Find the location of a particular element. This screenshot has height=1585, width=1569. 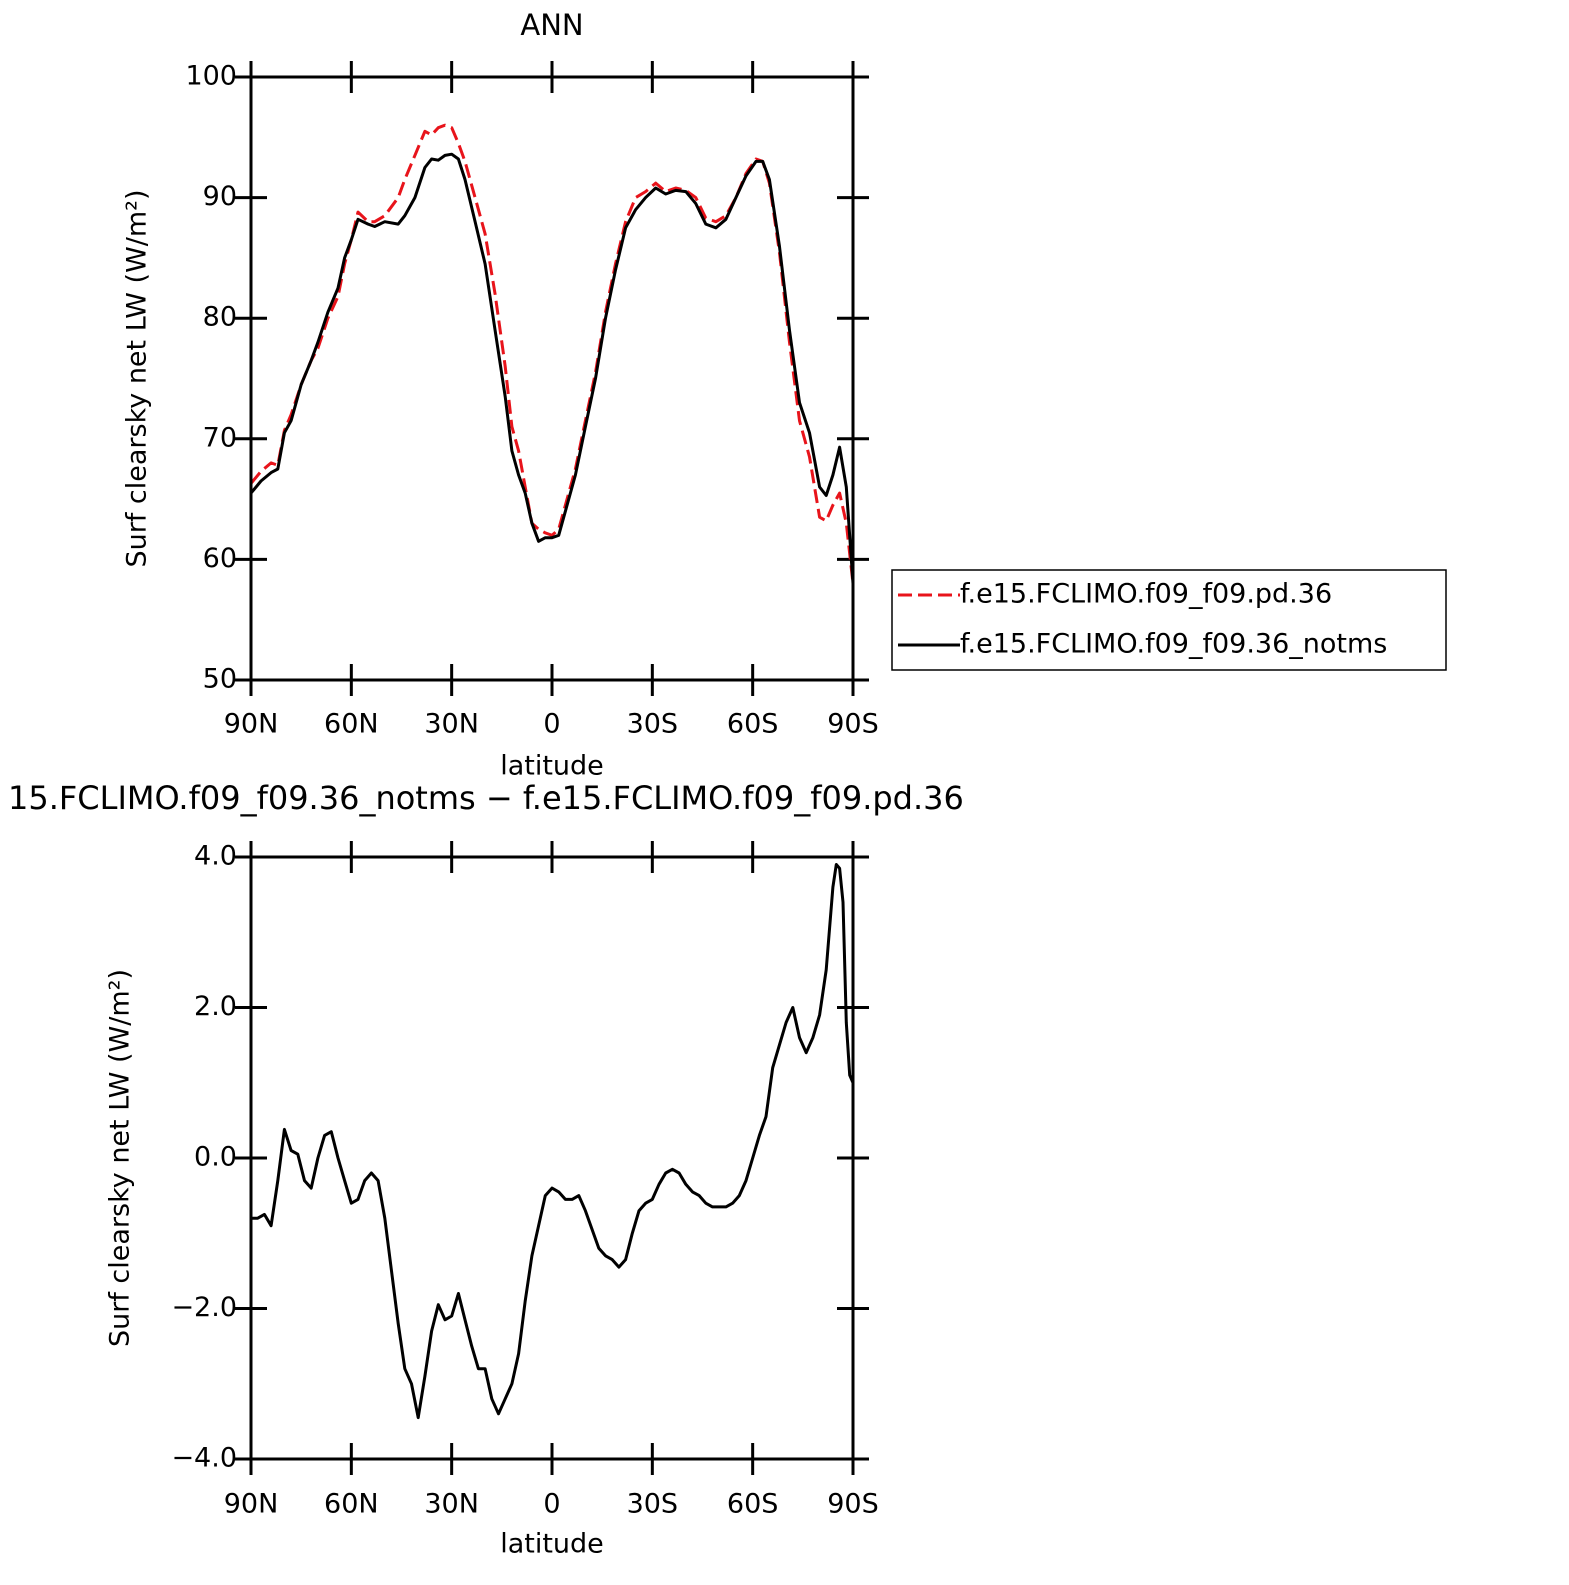

legend-label: f.e15.FCLIMO.f09_f09.36_notms is located at coordinates (1173, 644).